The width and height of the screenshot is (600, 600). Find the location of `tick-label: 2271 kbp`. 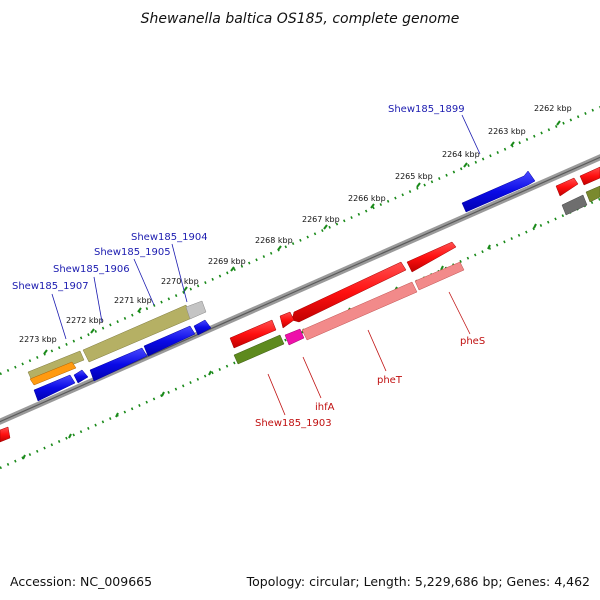

tick-label: 2271 kbp is located at coordinates (133, 300).